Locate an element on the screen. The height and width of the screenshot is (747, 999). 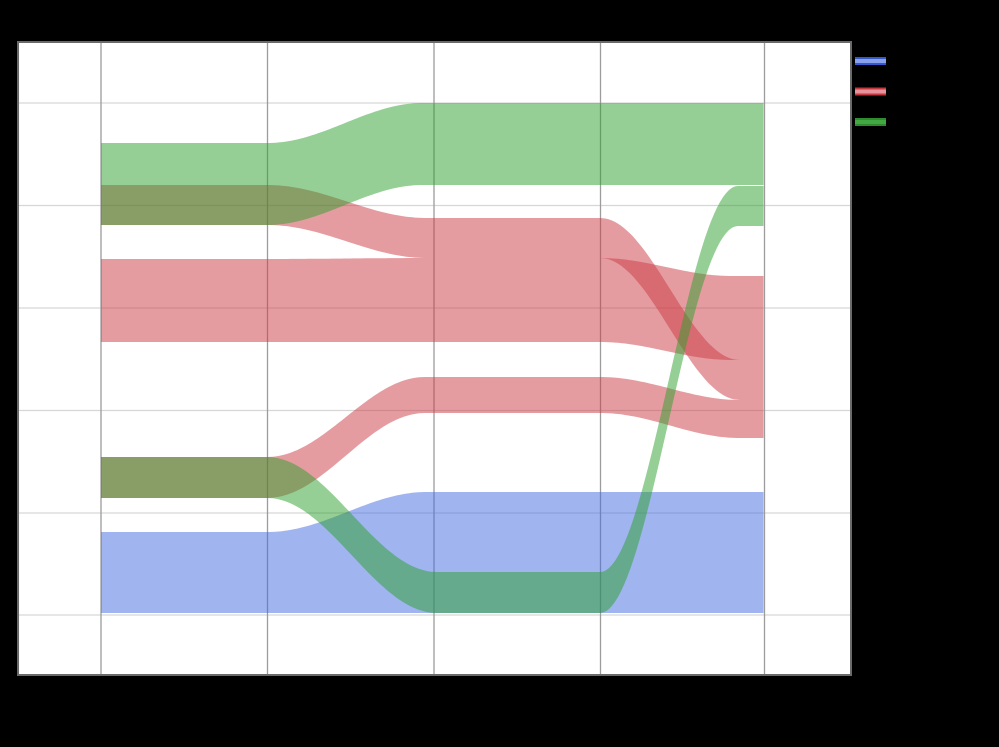
legend-entry-green is located at coordinates (870, 122).